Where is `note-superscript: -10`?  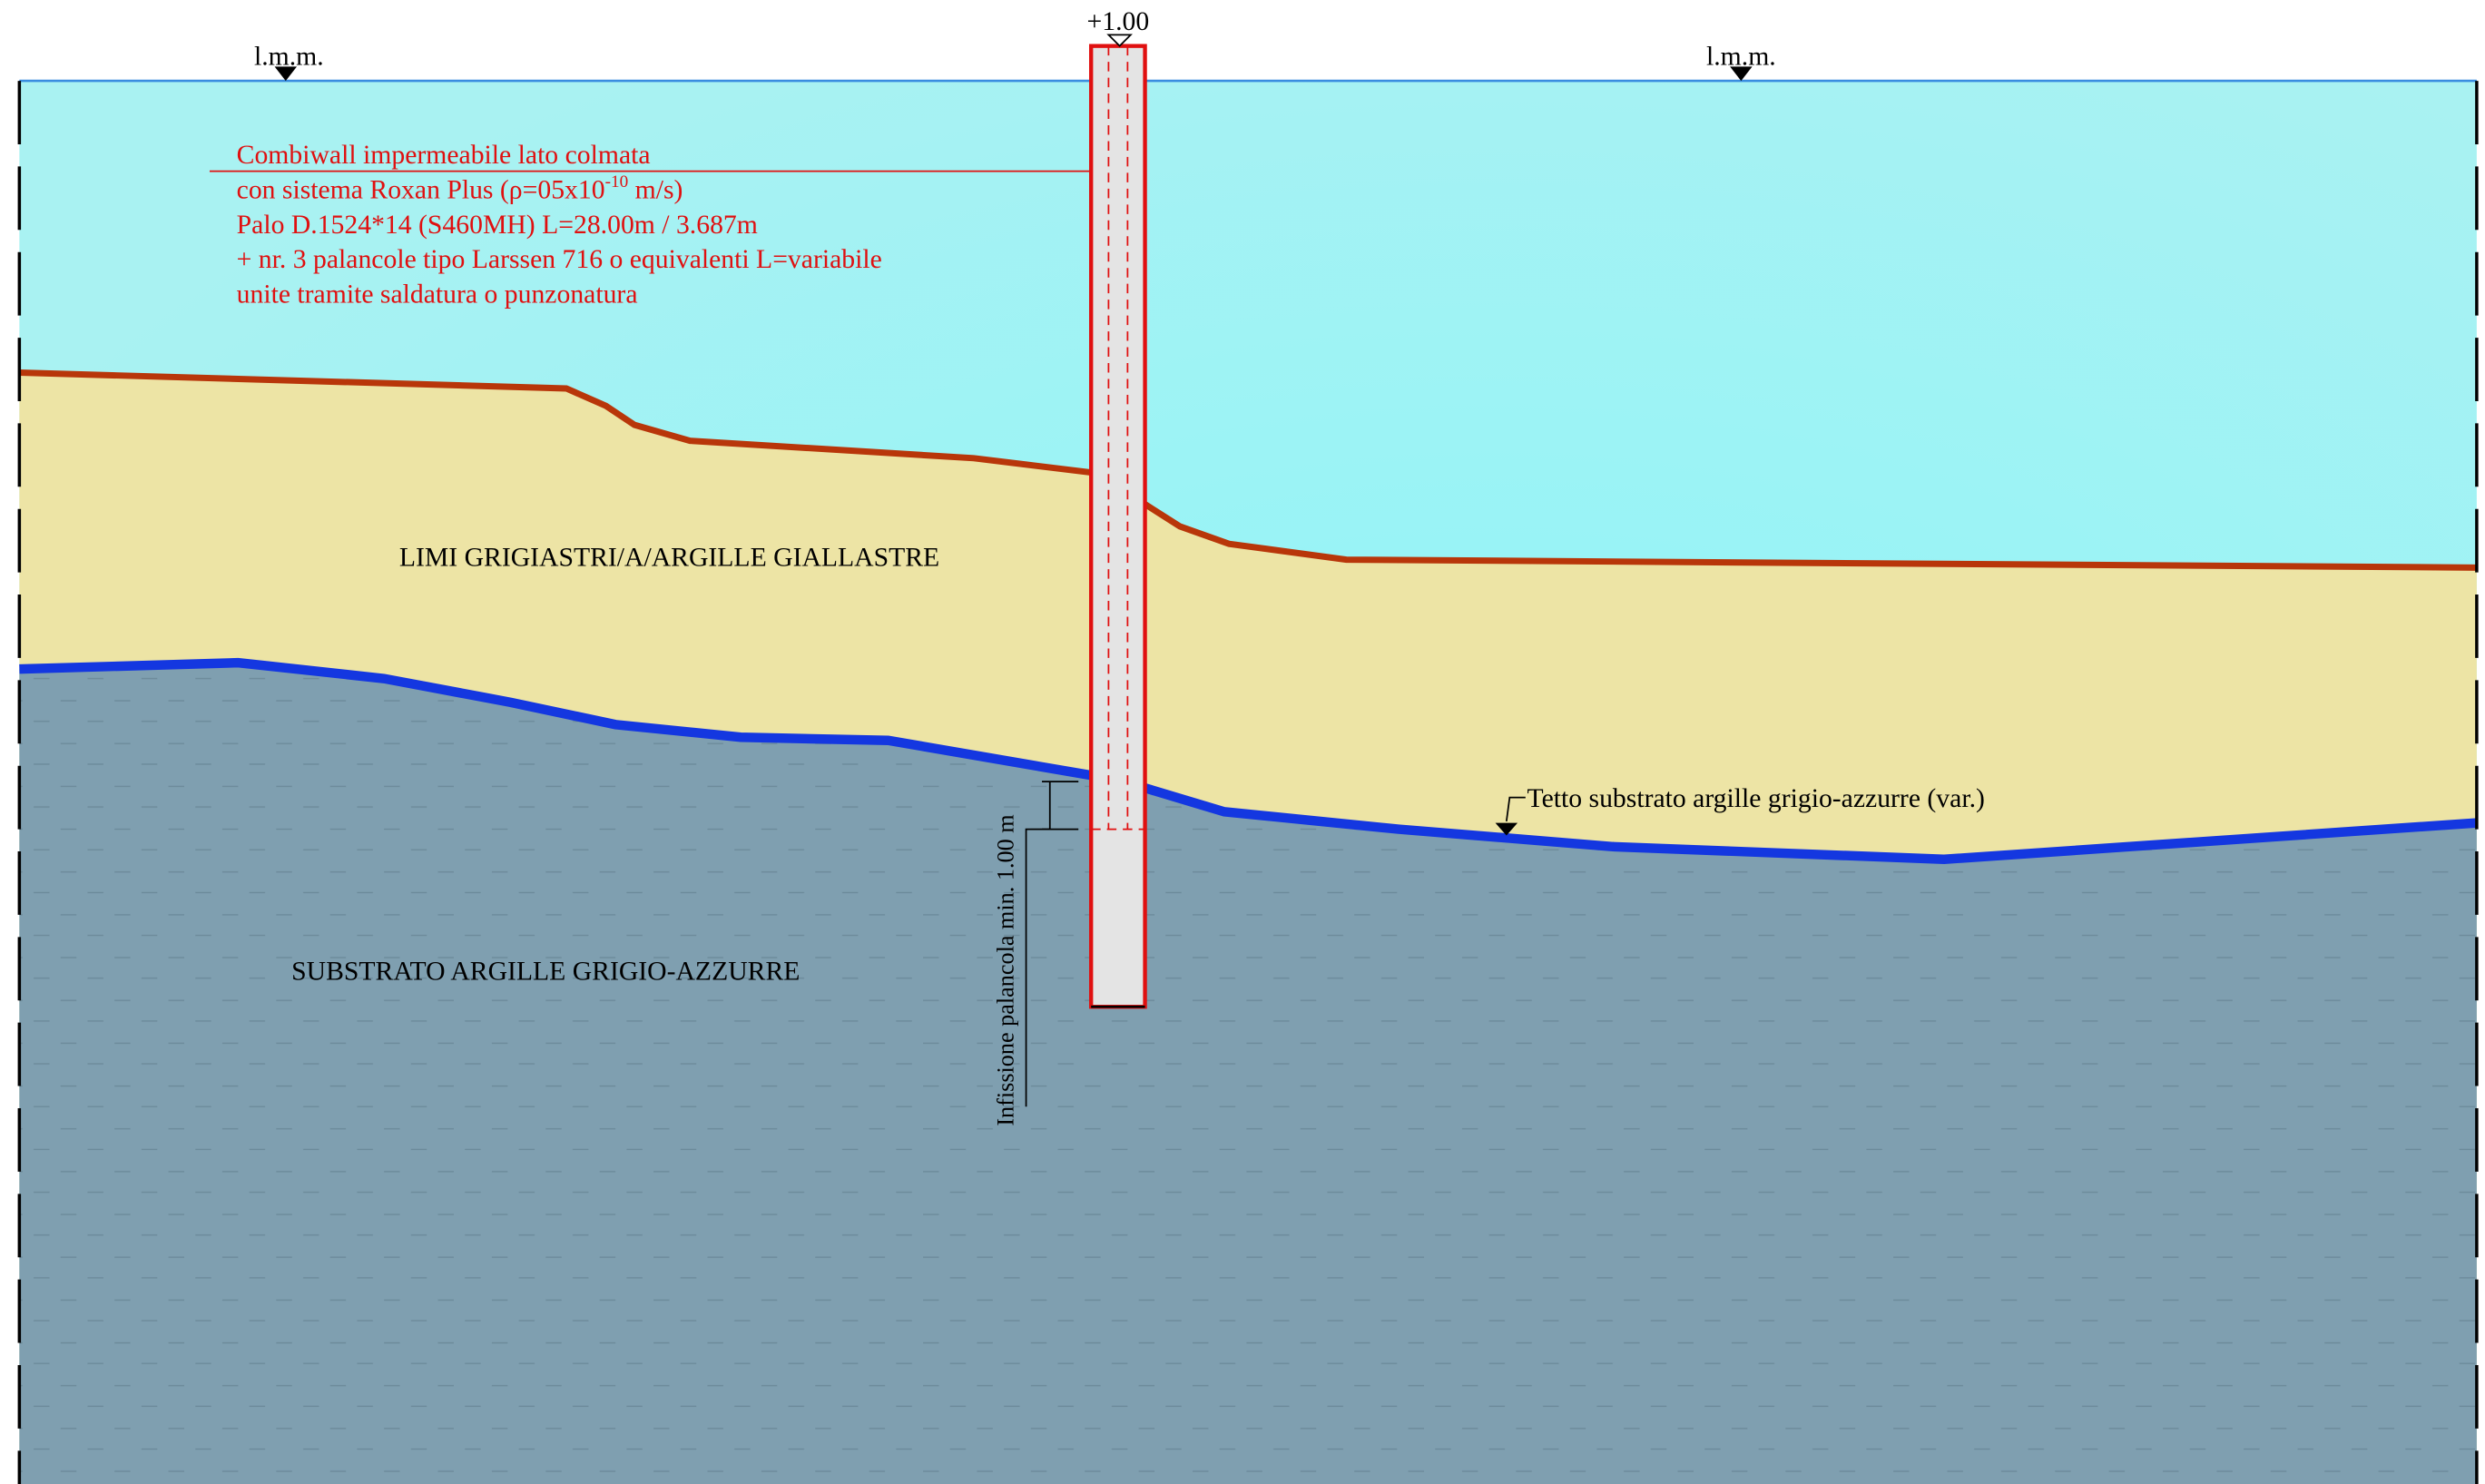
note-superscript: -10 is located at coordinates (617, 182).